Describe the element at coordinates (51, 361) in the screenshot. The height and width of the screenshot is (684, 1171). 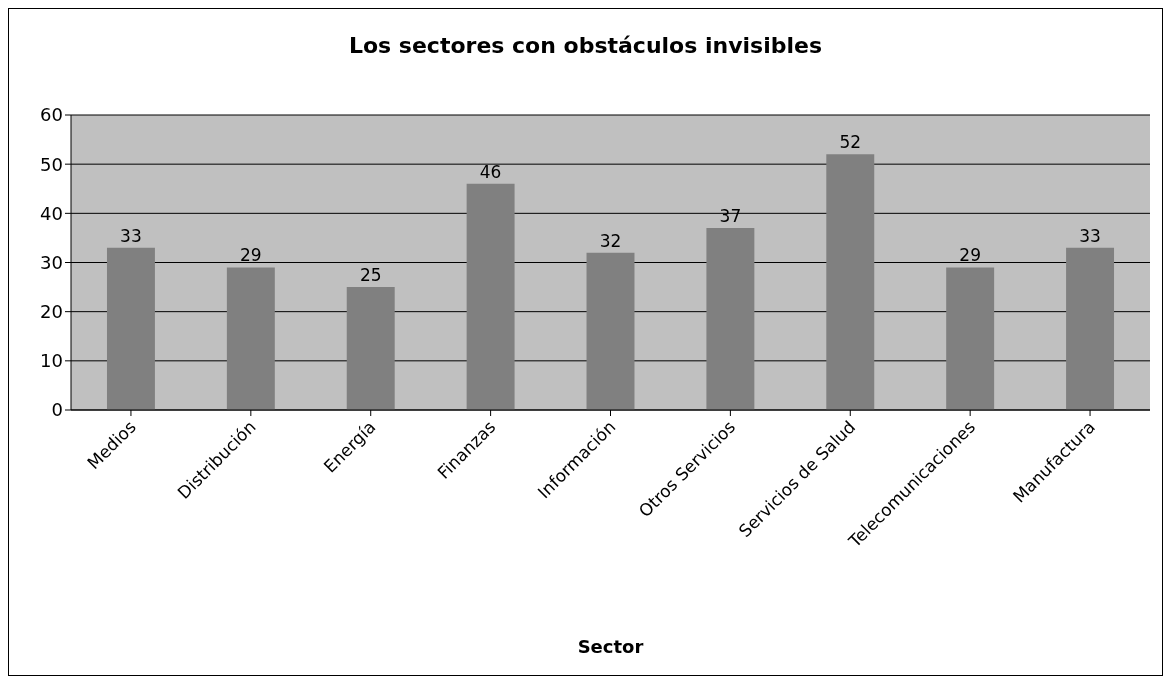
I see `y-tick-label: 10` at that location.